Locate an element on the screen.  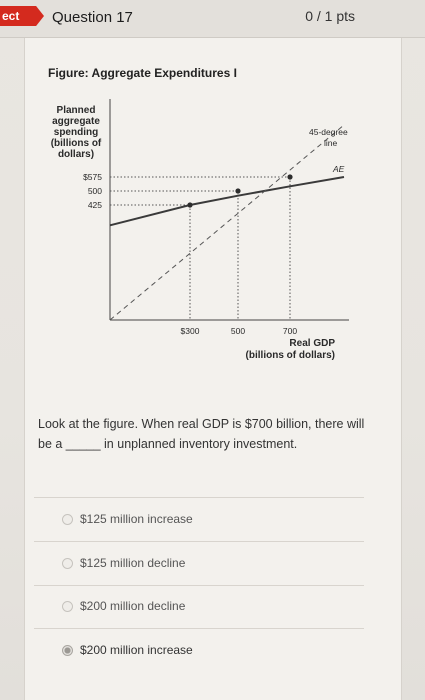
answer-option-1: $125 million increase is located at coordinates (127, 519).